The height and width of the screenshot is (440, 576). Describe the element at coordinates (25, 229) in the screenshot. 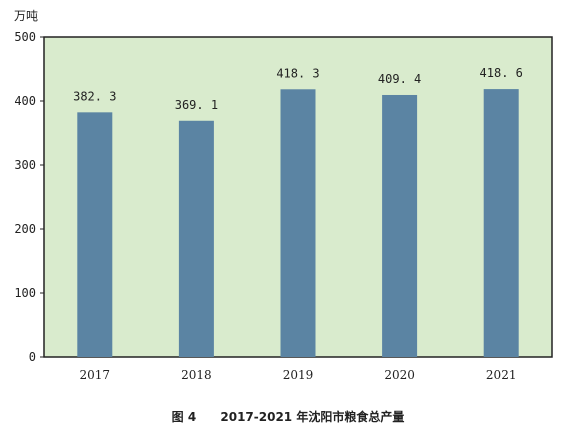

I see `y-tick-label: 200` at that location.